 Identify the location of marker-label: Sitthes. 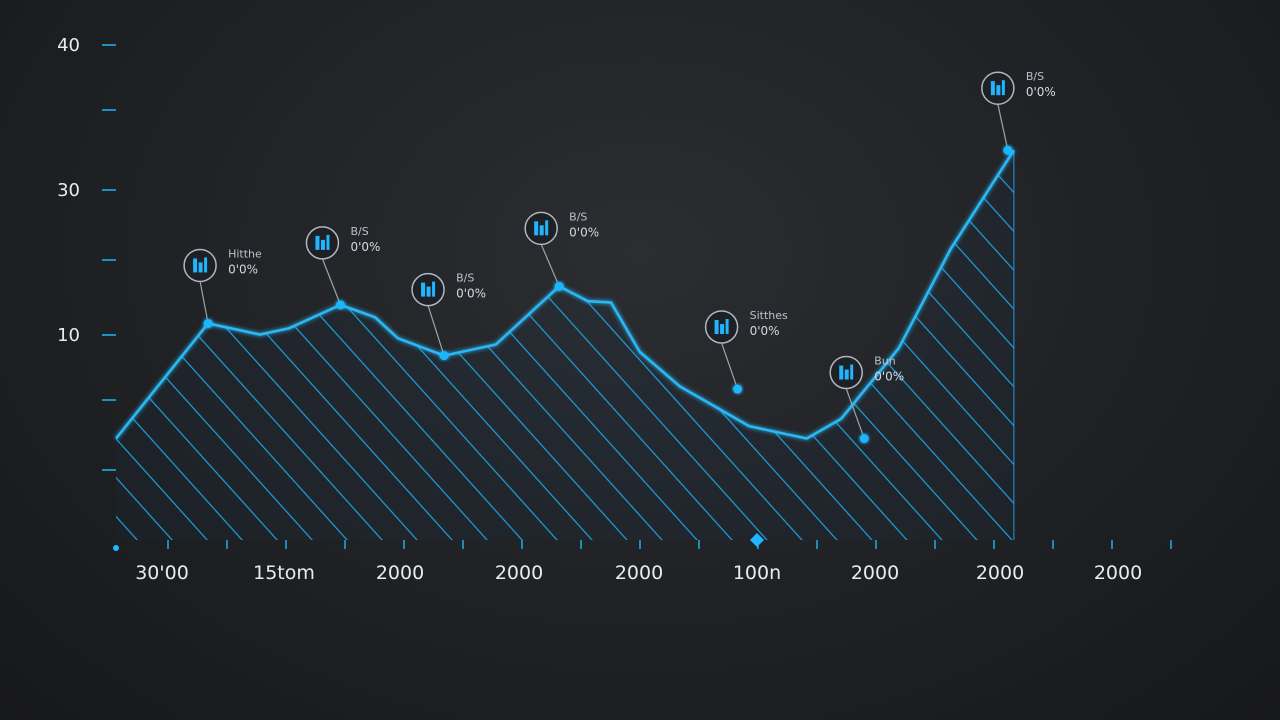
(769, 315).